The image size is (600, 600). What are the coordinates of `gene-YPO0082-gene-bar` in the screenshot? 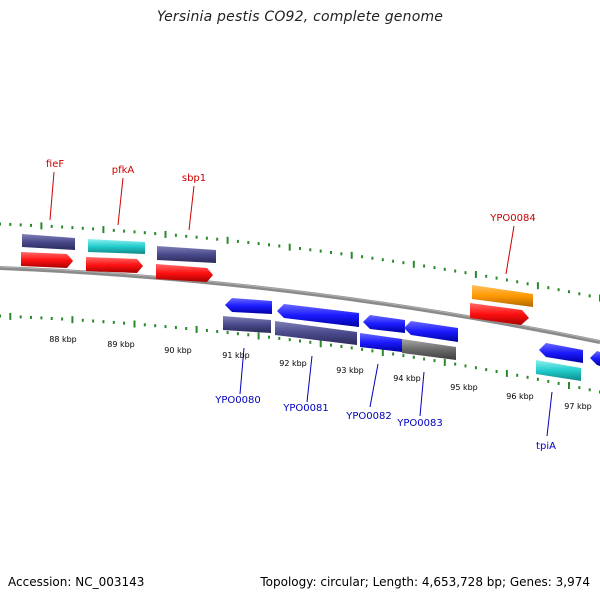 It's located at (381, 342).